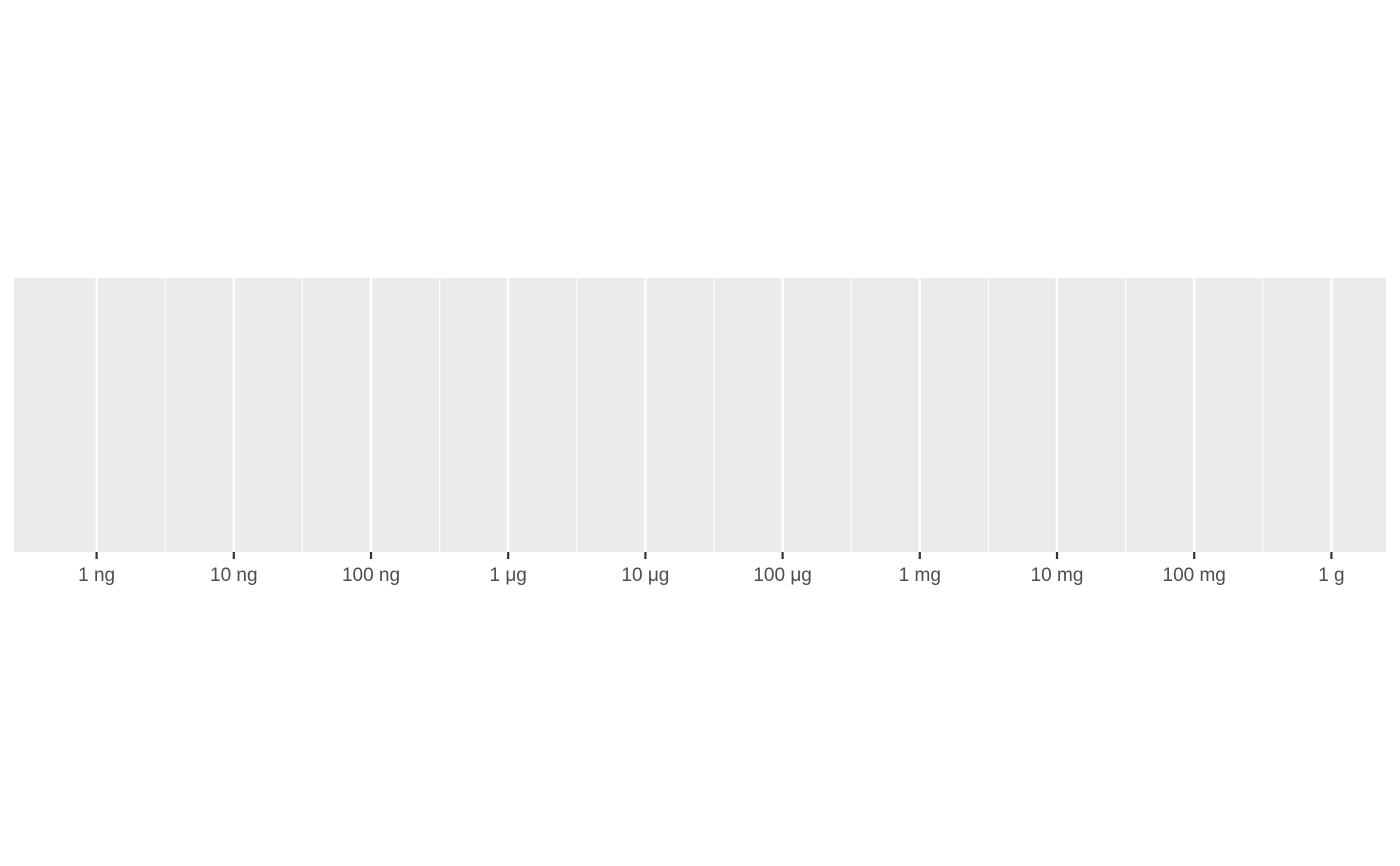 The image size is (1400, 866). Describe the element at coordinates (371, 575) in the screenshot. I see `x-tick-label: 100 ng` at that location.